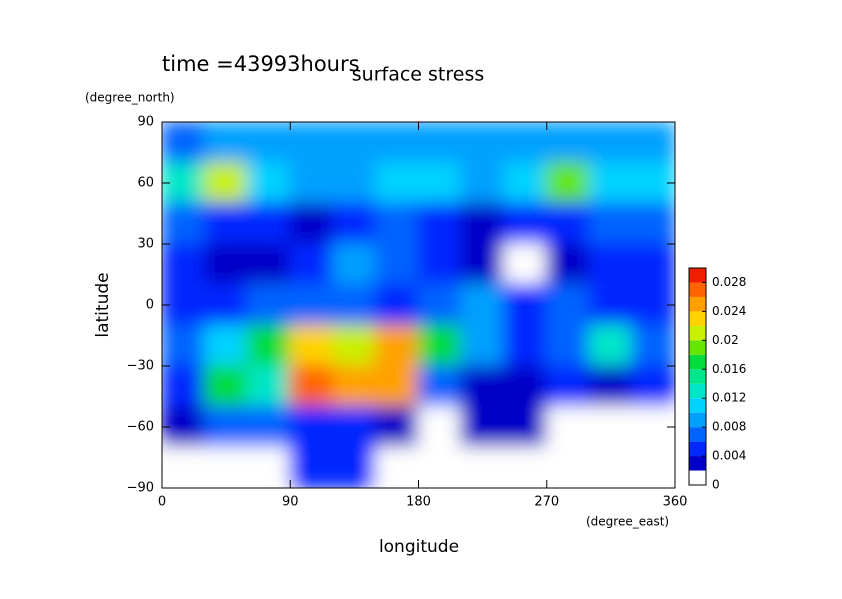 This screenshot has width=842, height=599. Describe the element at coordinates (729, 369) in the screenshot. I see `colorbar-tick-label: 0.016` at that location.